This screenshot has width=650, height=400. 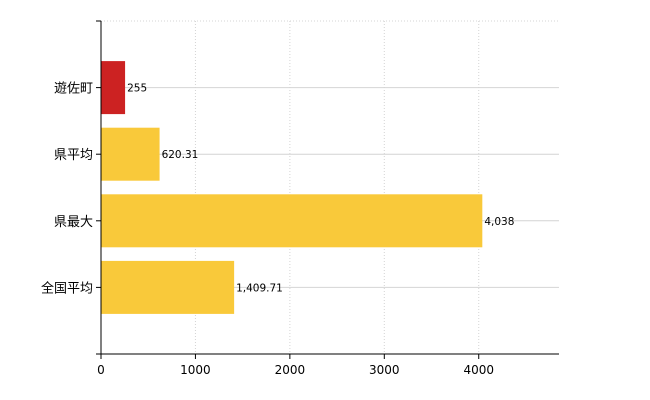 What do you see at coordinates (137, 89) in the screenshot?
I see `data-label: 255` at bounding box center [137, 89].